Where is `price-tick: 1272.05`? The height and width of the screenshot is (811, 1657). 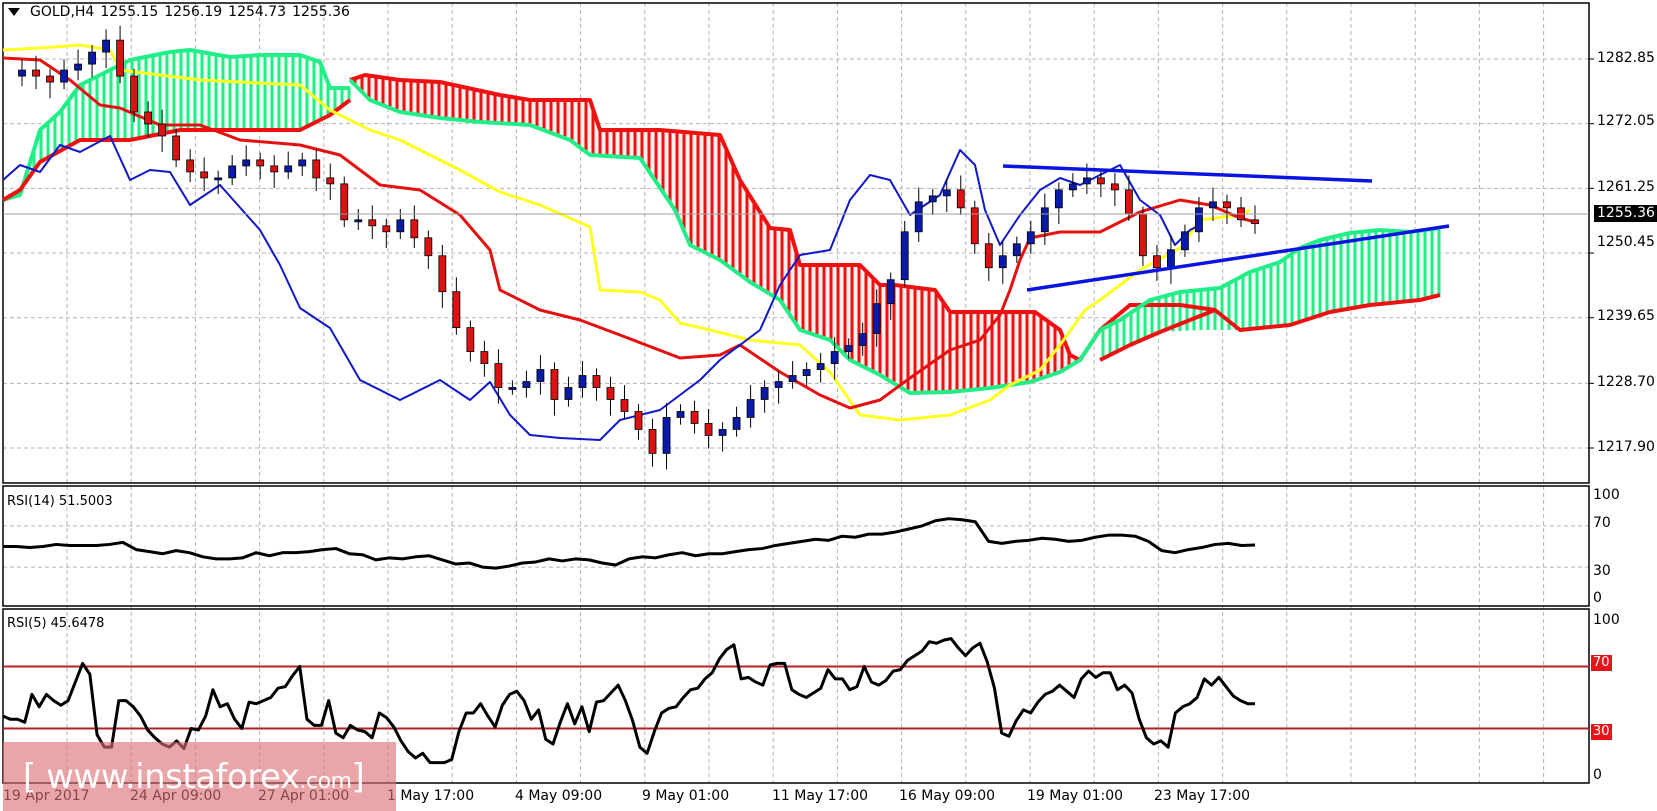
price-tick: 1272.05 is located at coordinates (1626, 121).